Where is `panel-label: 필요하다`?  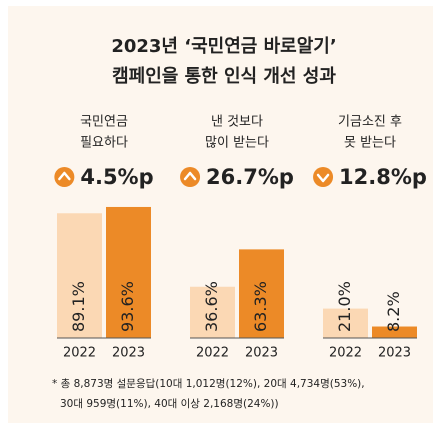 panel-label: 필요하다 is located at coordinates (104, 143).